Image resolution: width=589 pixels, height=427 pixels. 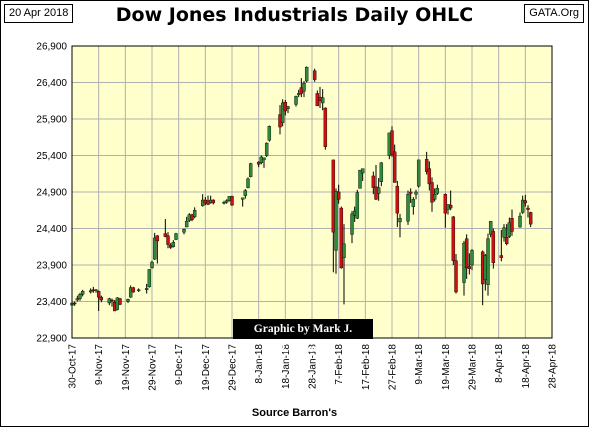 What do you see at coordinates (339, 364) in the screenshot?
I see `x-tick-label: 7-Feb-18` at bounding box center [339, 364].